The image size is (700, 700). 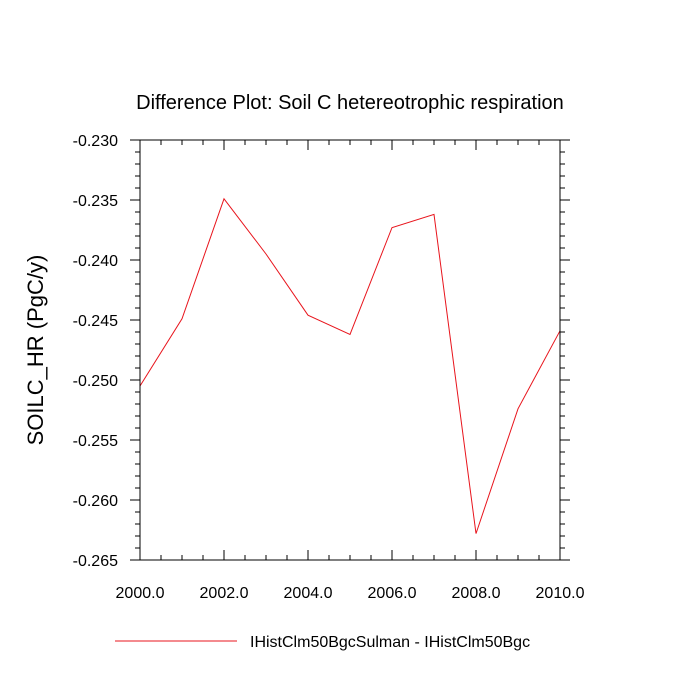 I want to click on y-tick-label: -0.265, so click(x=95, y=561).